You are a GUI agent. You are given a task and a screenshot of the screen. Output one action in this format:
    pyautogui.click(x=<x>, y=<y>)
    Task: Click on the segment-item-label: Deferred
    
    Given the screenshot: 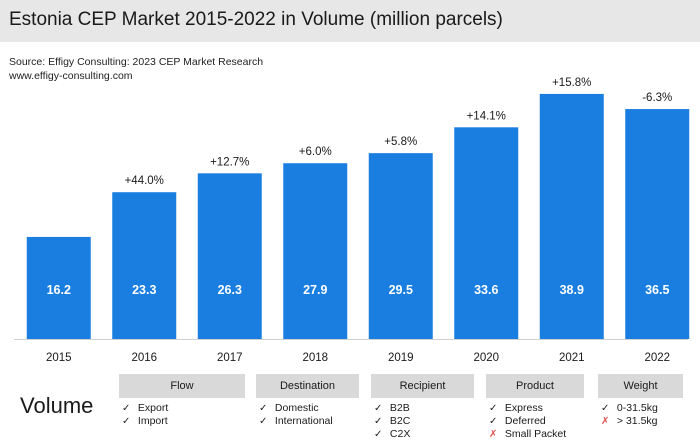 What is the action you would take?
    pyautogui.click(x=525, y=421)
    